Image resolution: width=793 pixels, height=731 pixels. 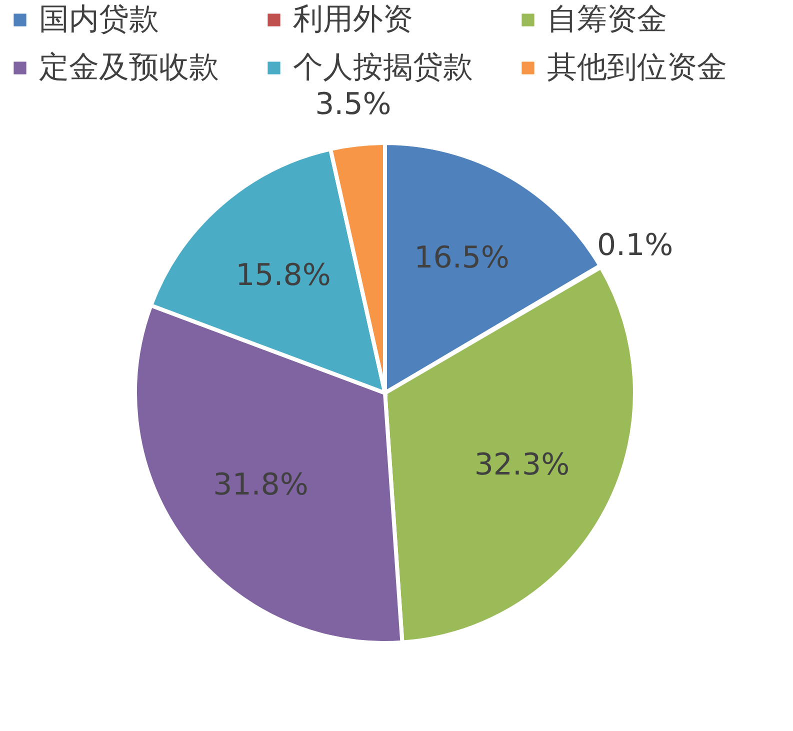 I want to click on legend-label: 其他到位资金, so click(x=637, y=67).